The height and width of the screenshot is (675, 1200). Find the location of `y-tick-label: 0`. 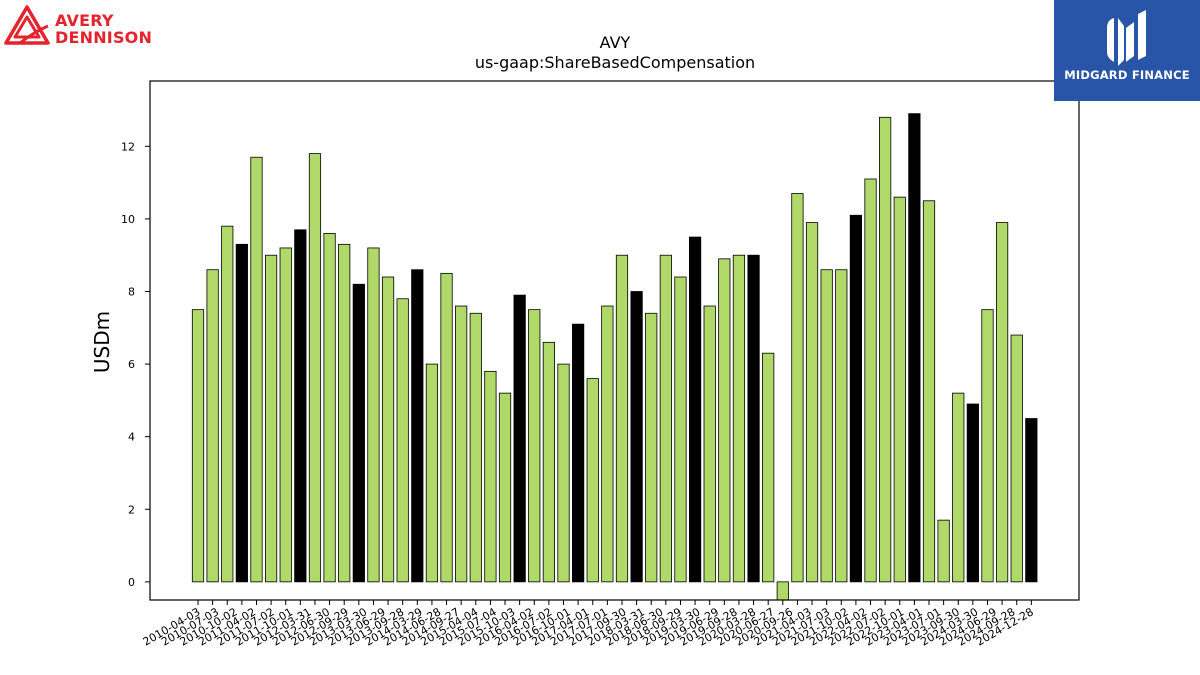

y-tick-label: 0 is located at coordinates (131, 582).